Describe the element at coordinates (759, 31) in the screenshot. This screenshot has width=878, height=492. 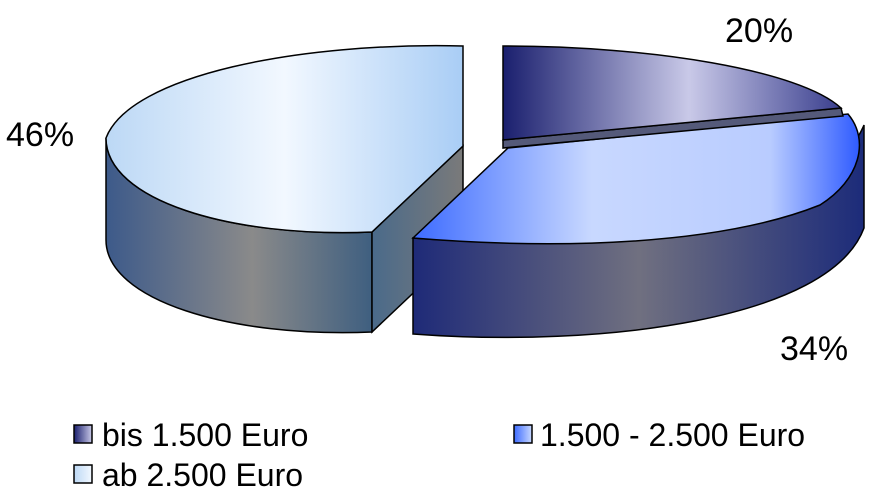
I see `data-label-bis-1500: 20%` at that location.